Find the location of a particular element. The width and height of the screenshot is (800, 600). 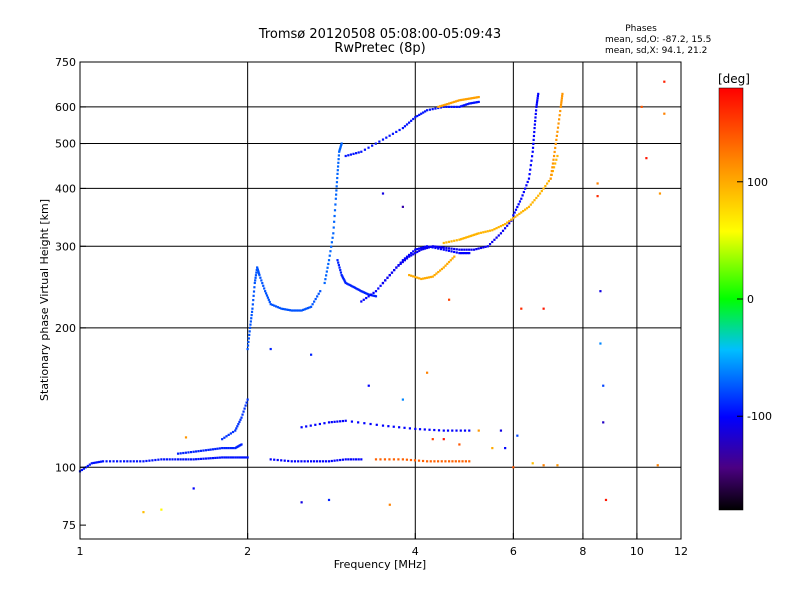

y-tick-label: 750 is located at coordinates (65, 62).